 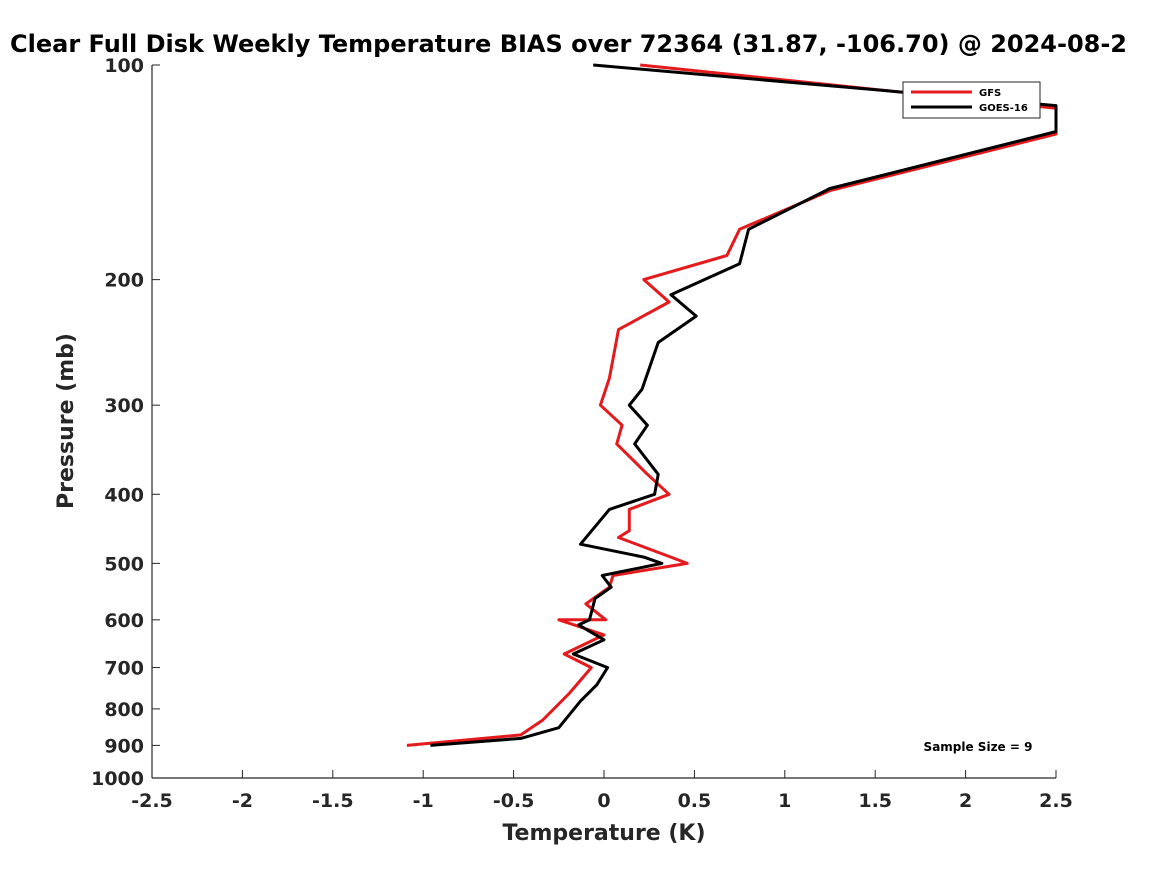 What do you see at coordinates (124, 495) in the screenshot?
I see `y-tick-label: 400` at bounding box center [124, 495].